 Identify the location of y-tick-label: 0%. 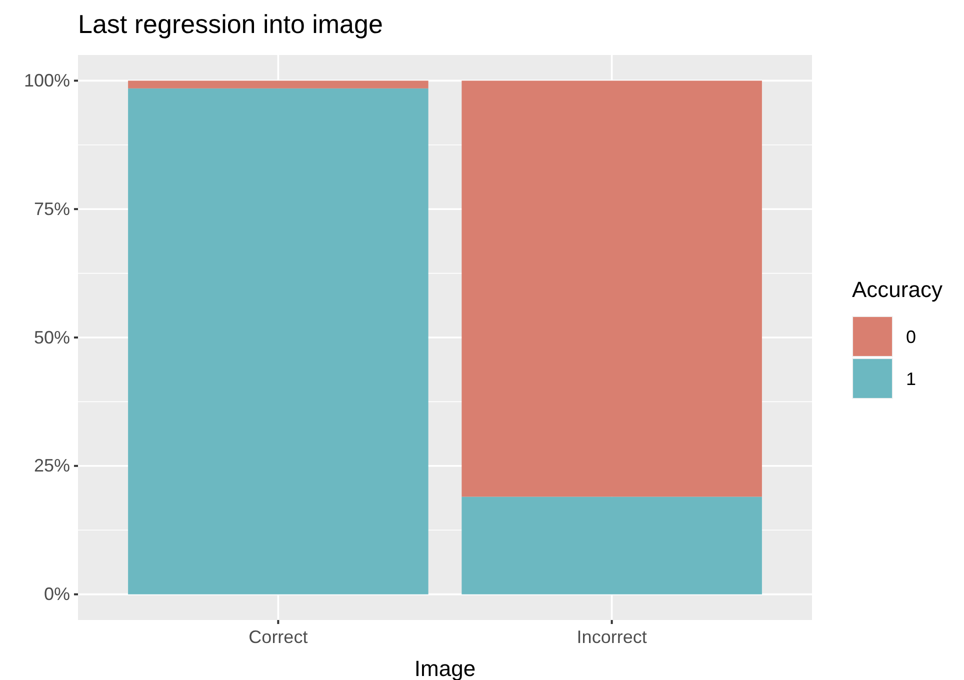
(57, 594).